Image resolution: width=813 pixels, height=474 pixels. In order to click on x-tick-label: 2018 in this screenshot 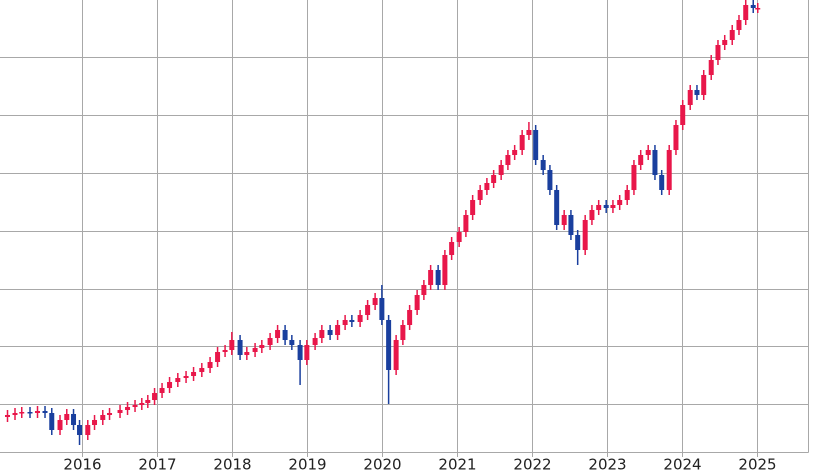, I will do `click(232, 465)`.